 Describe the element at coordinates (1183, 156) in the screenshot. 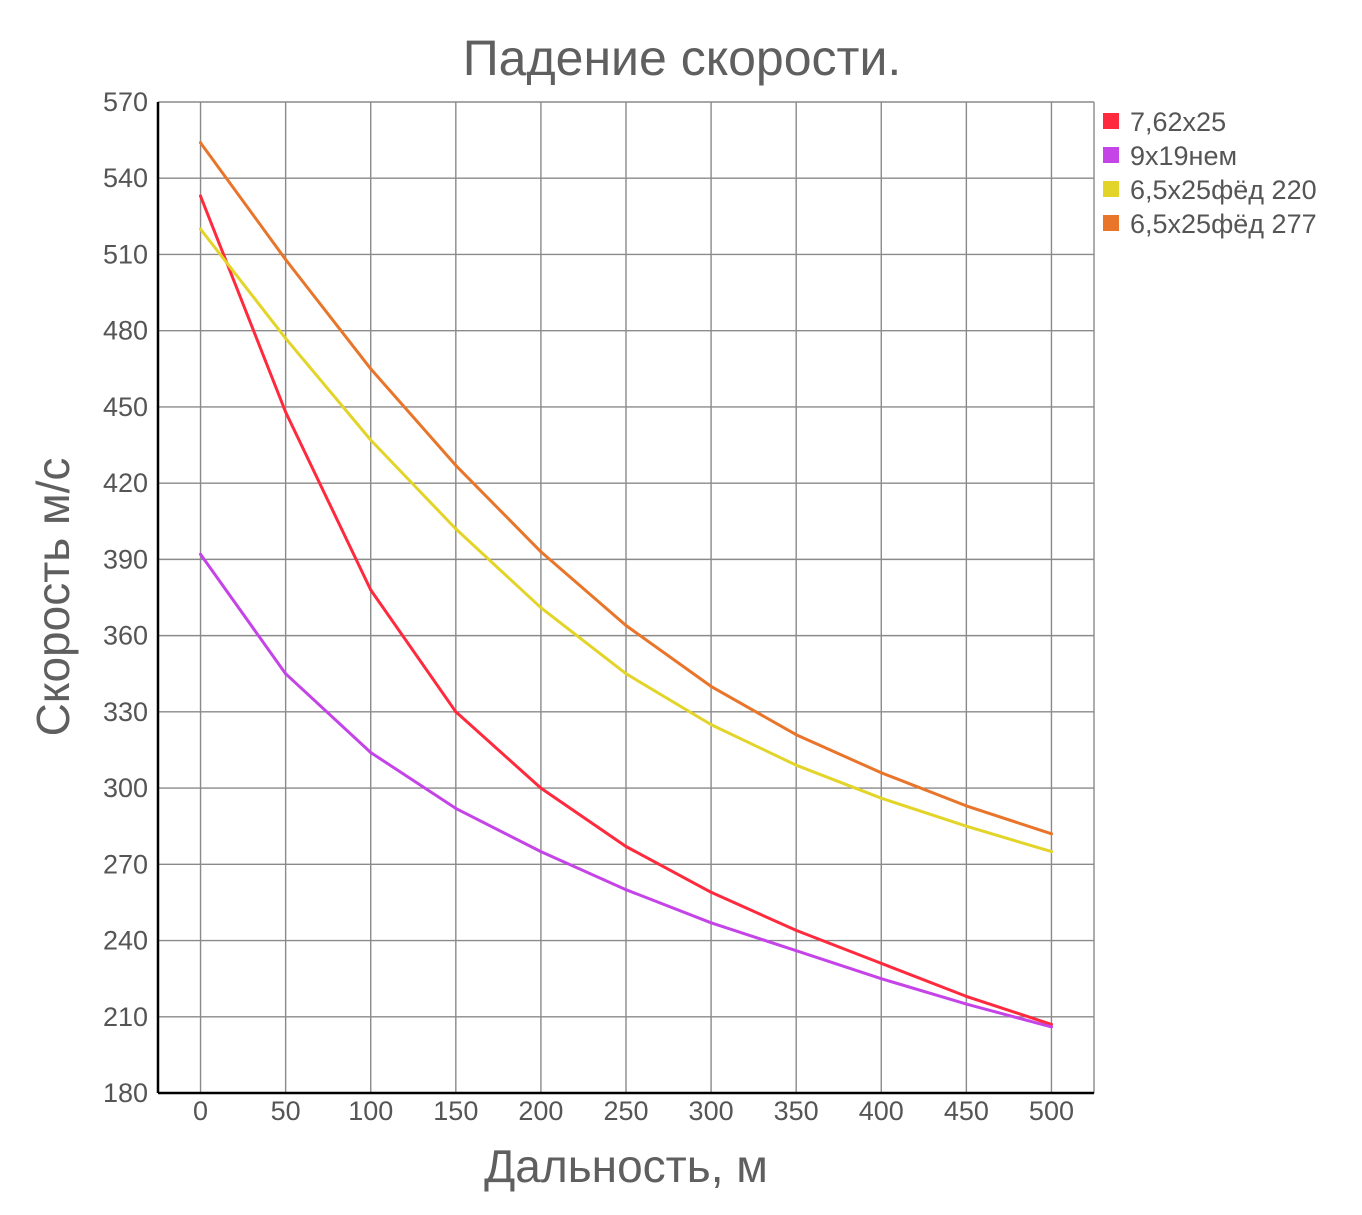

I see `legend-label: 9x19нем` at that location.